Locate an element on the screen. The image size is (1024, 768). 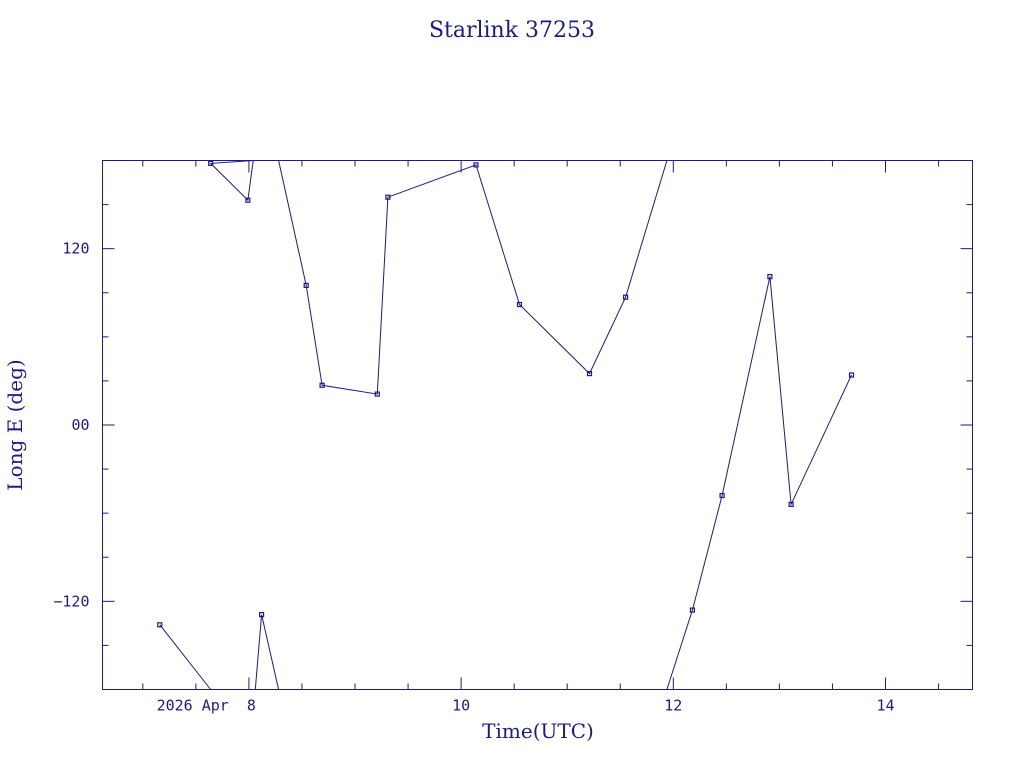
x-tick-label: 12 is located at coordinates (673, 706).